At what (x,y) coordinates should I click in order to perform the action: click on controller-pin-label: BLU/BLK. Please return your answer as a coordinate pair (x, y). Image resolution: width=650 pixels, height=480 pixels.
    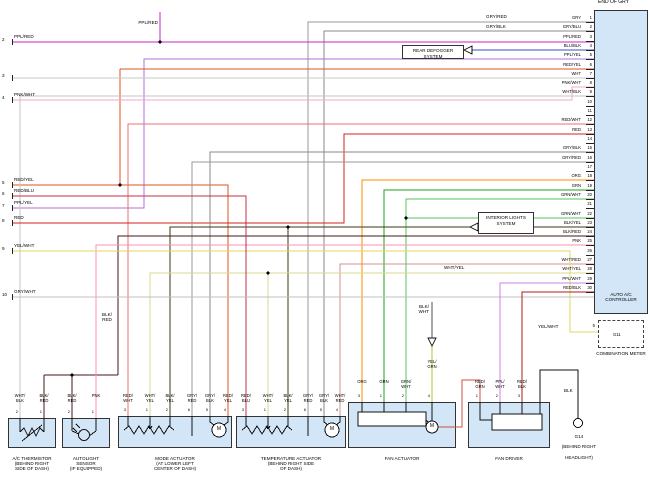
    Looking at the image, I should click on (572, 45).